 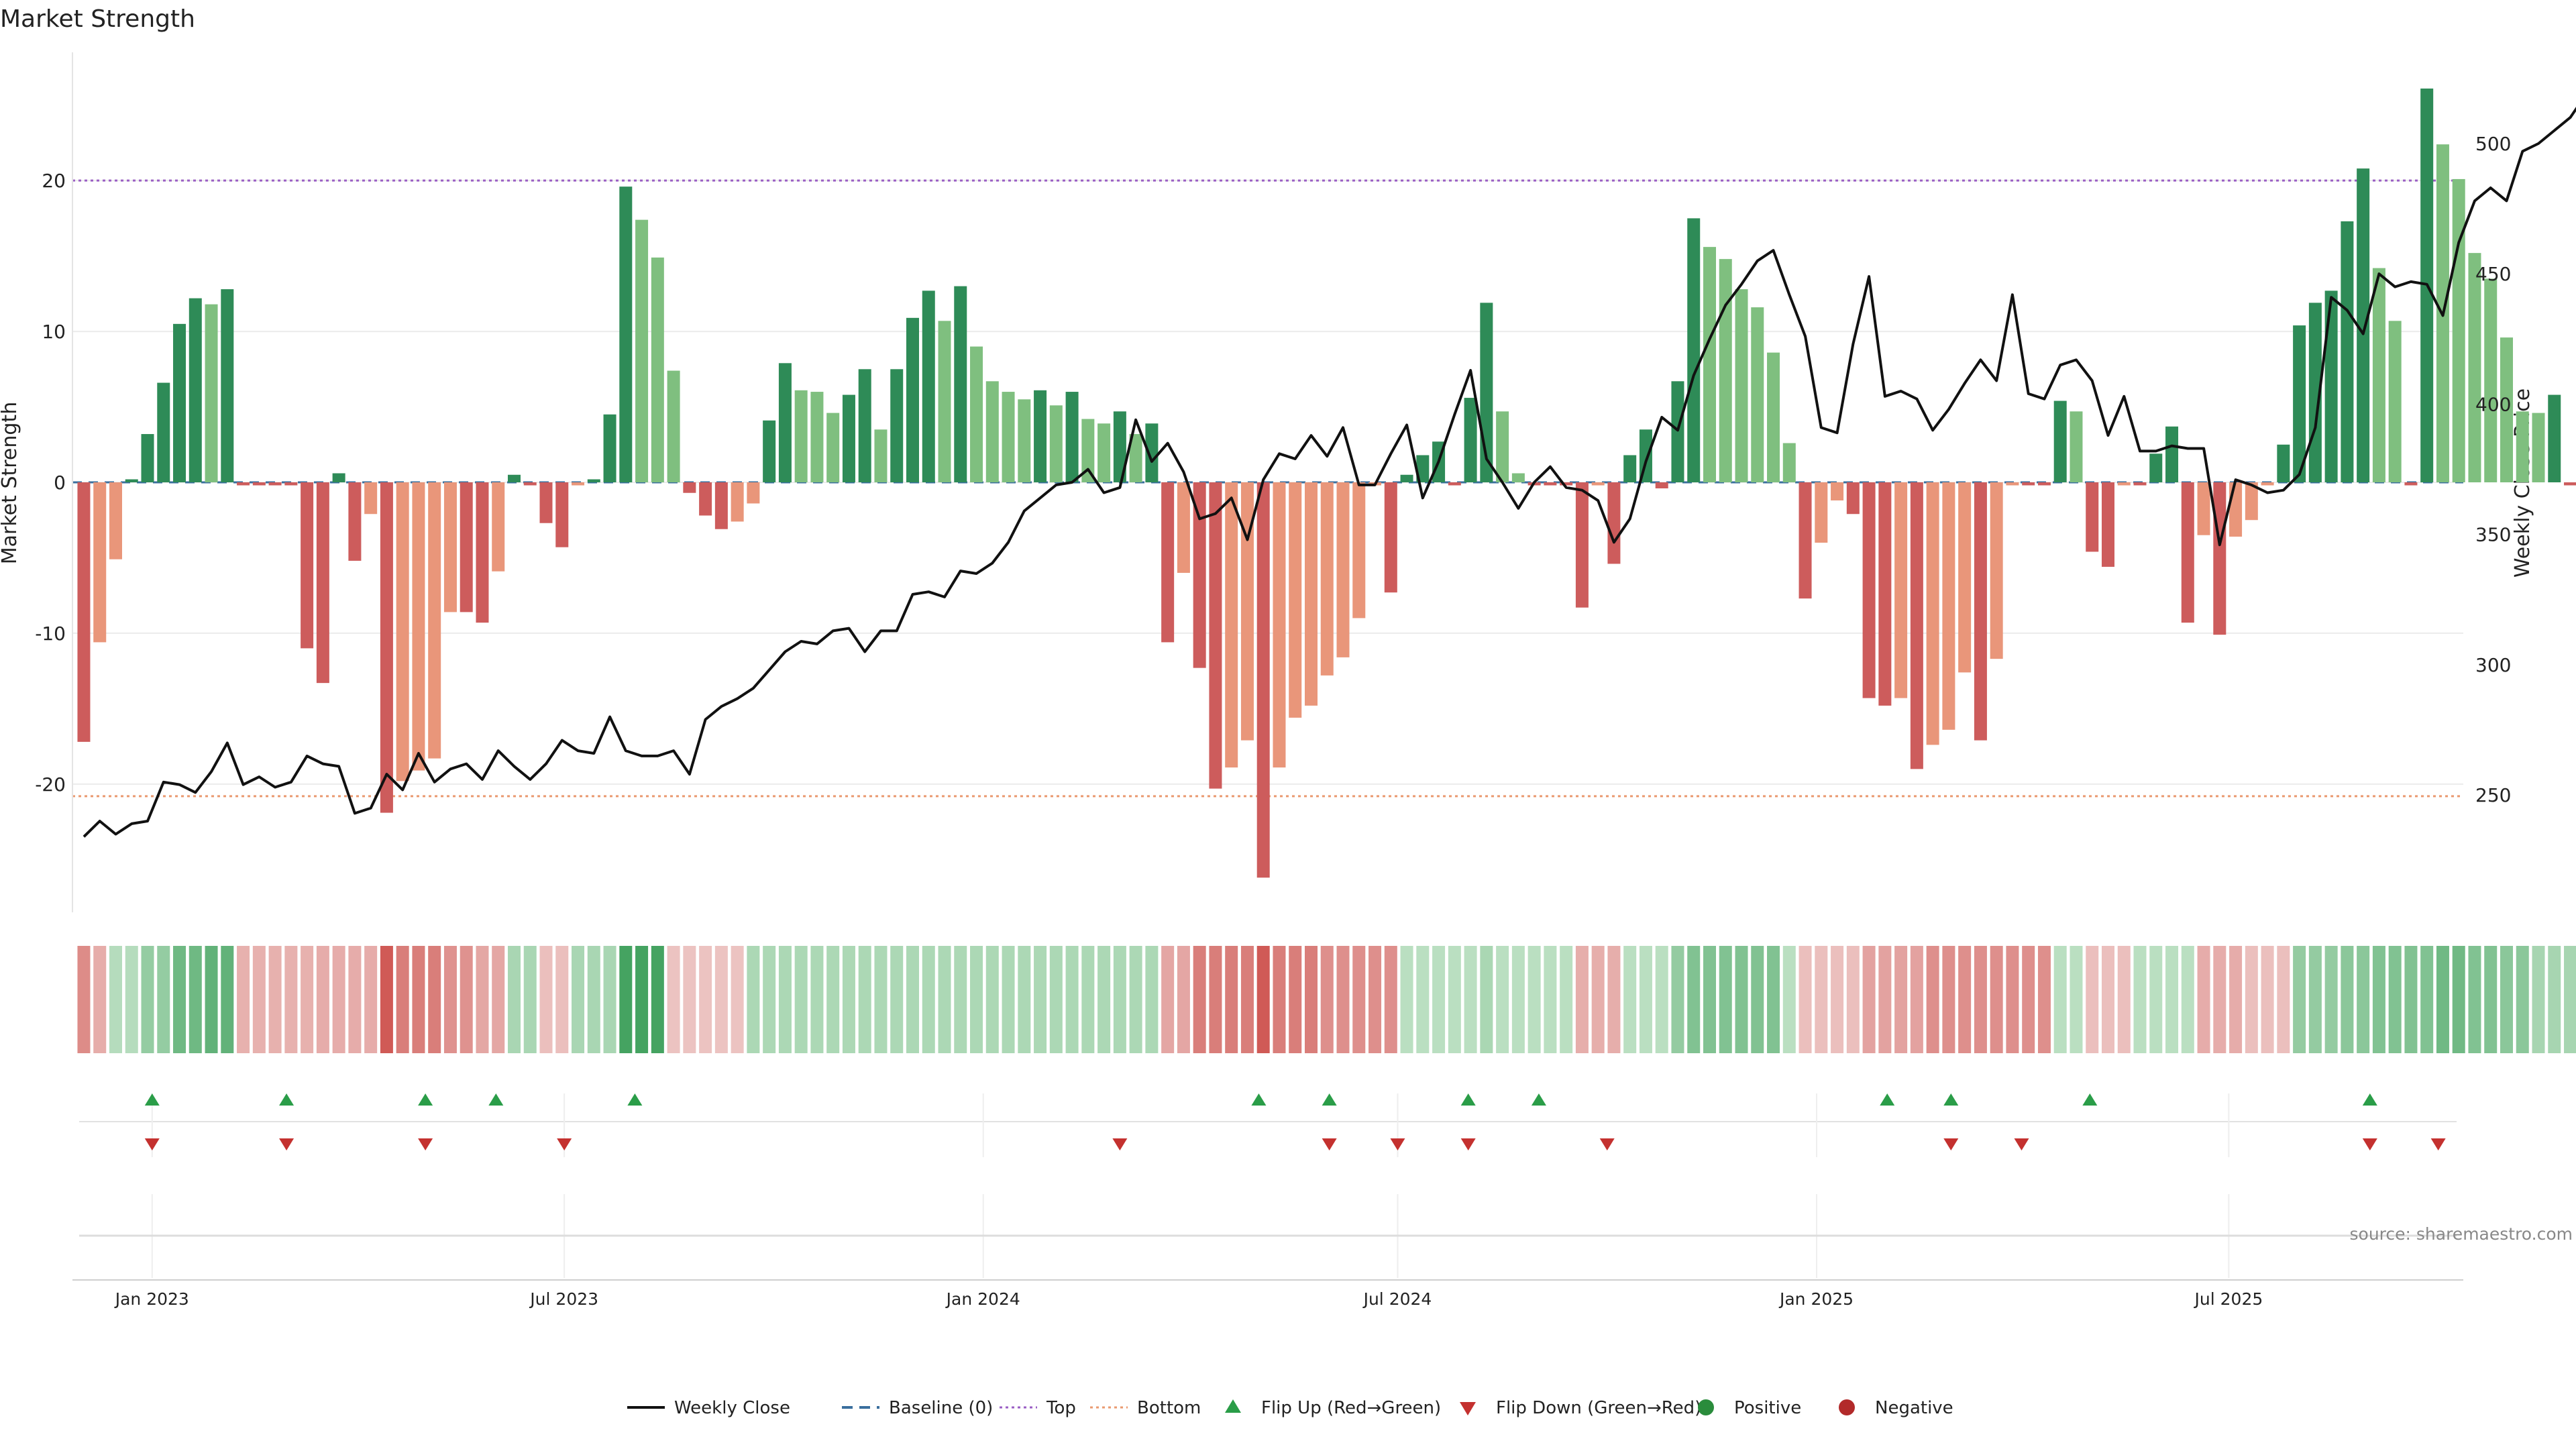 What do you see at coordinates (1268, 1125) in the screenshot?
I see `flip-markers-panel` at bounding box center [1268, 1125].